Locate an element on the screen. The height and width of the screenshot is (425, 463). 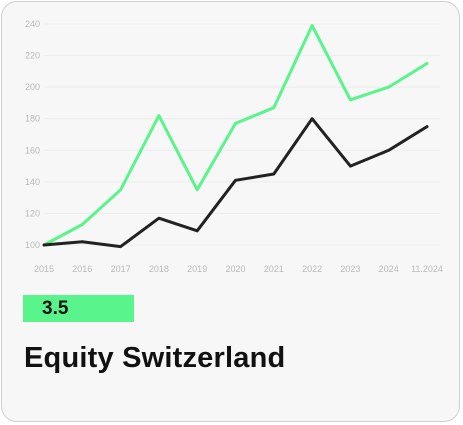
x-tick-label: 2019 is located at coordinates (197, 269).